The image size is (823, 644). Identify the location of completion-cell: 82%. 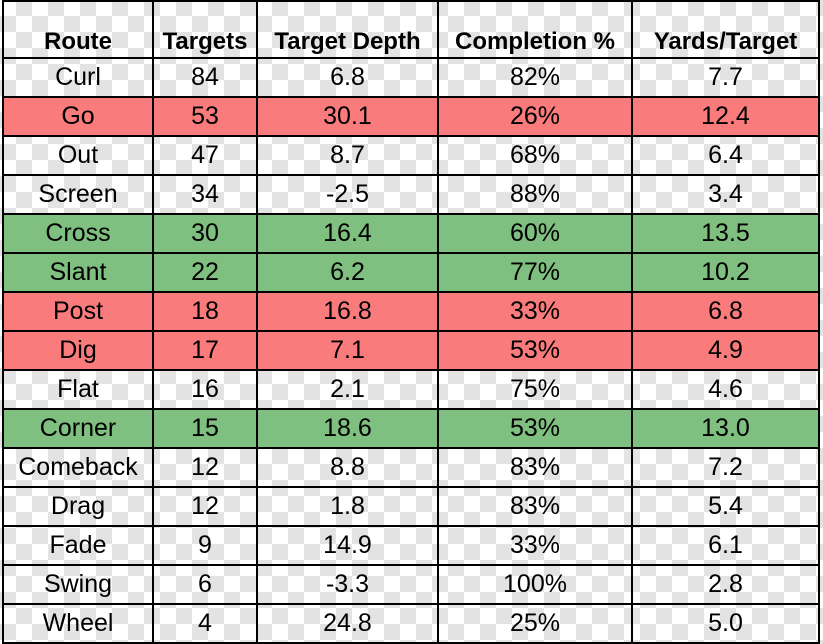
(535, 77).